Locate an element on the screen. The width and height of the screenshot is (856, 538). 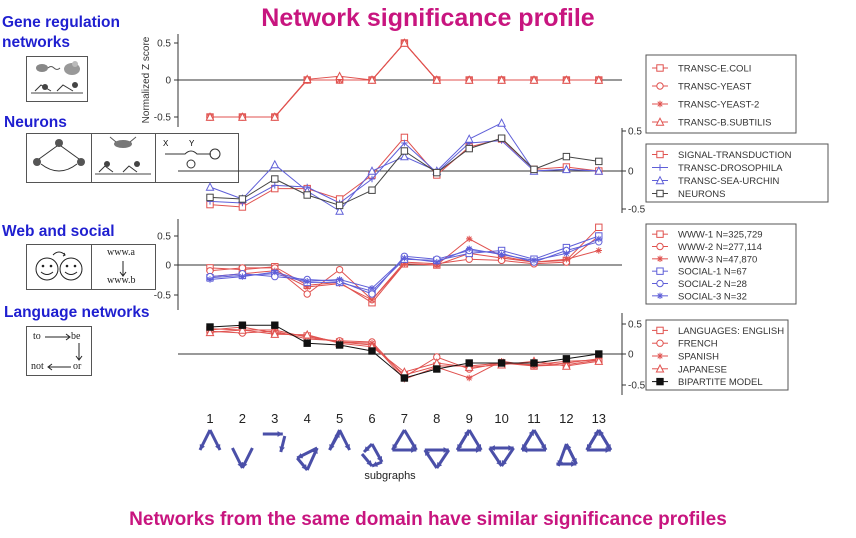
subgraph-11-icon is located at coordinates (534, 441).